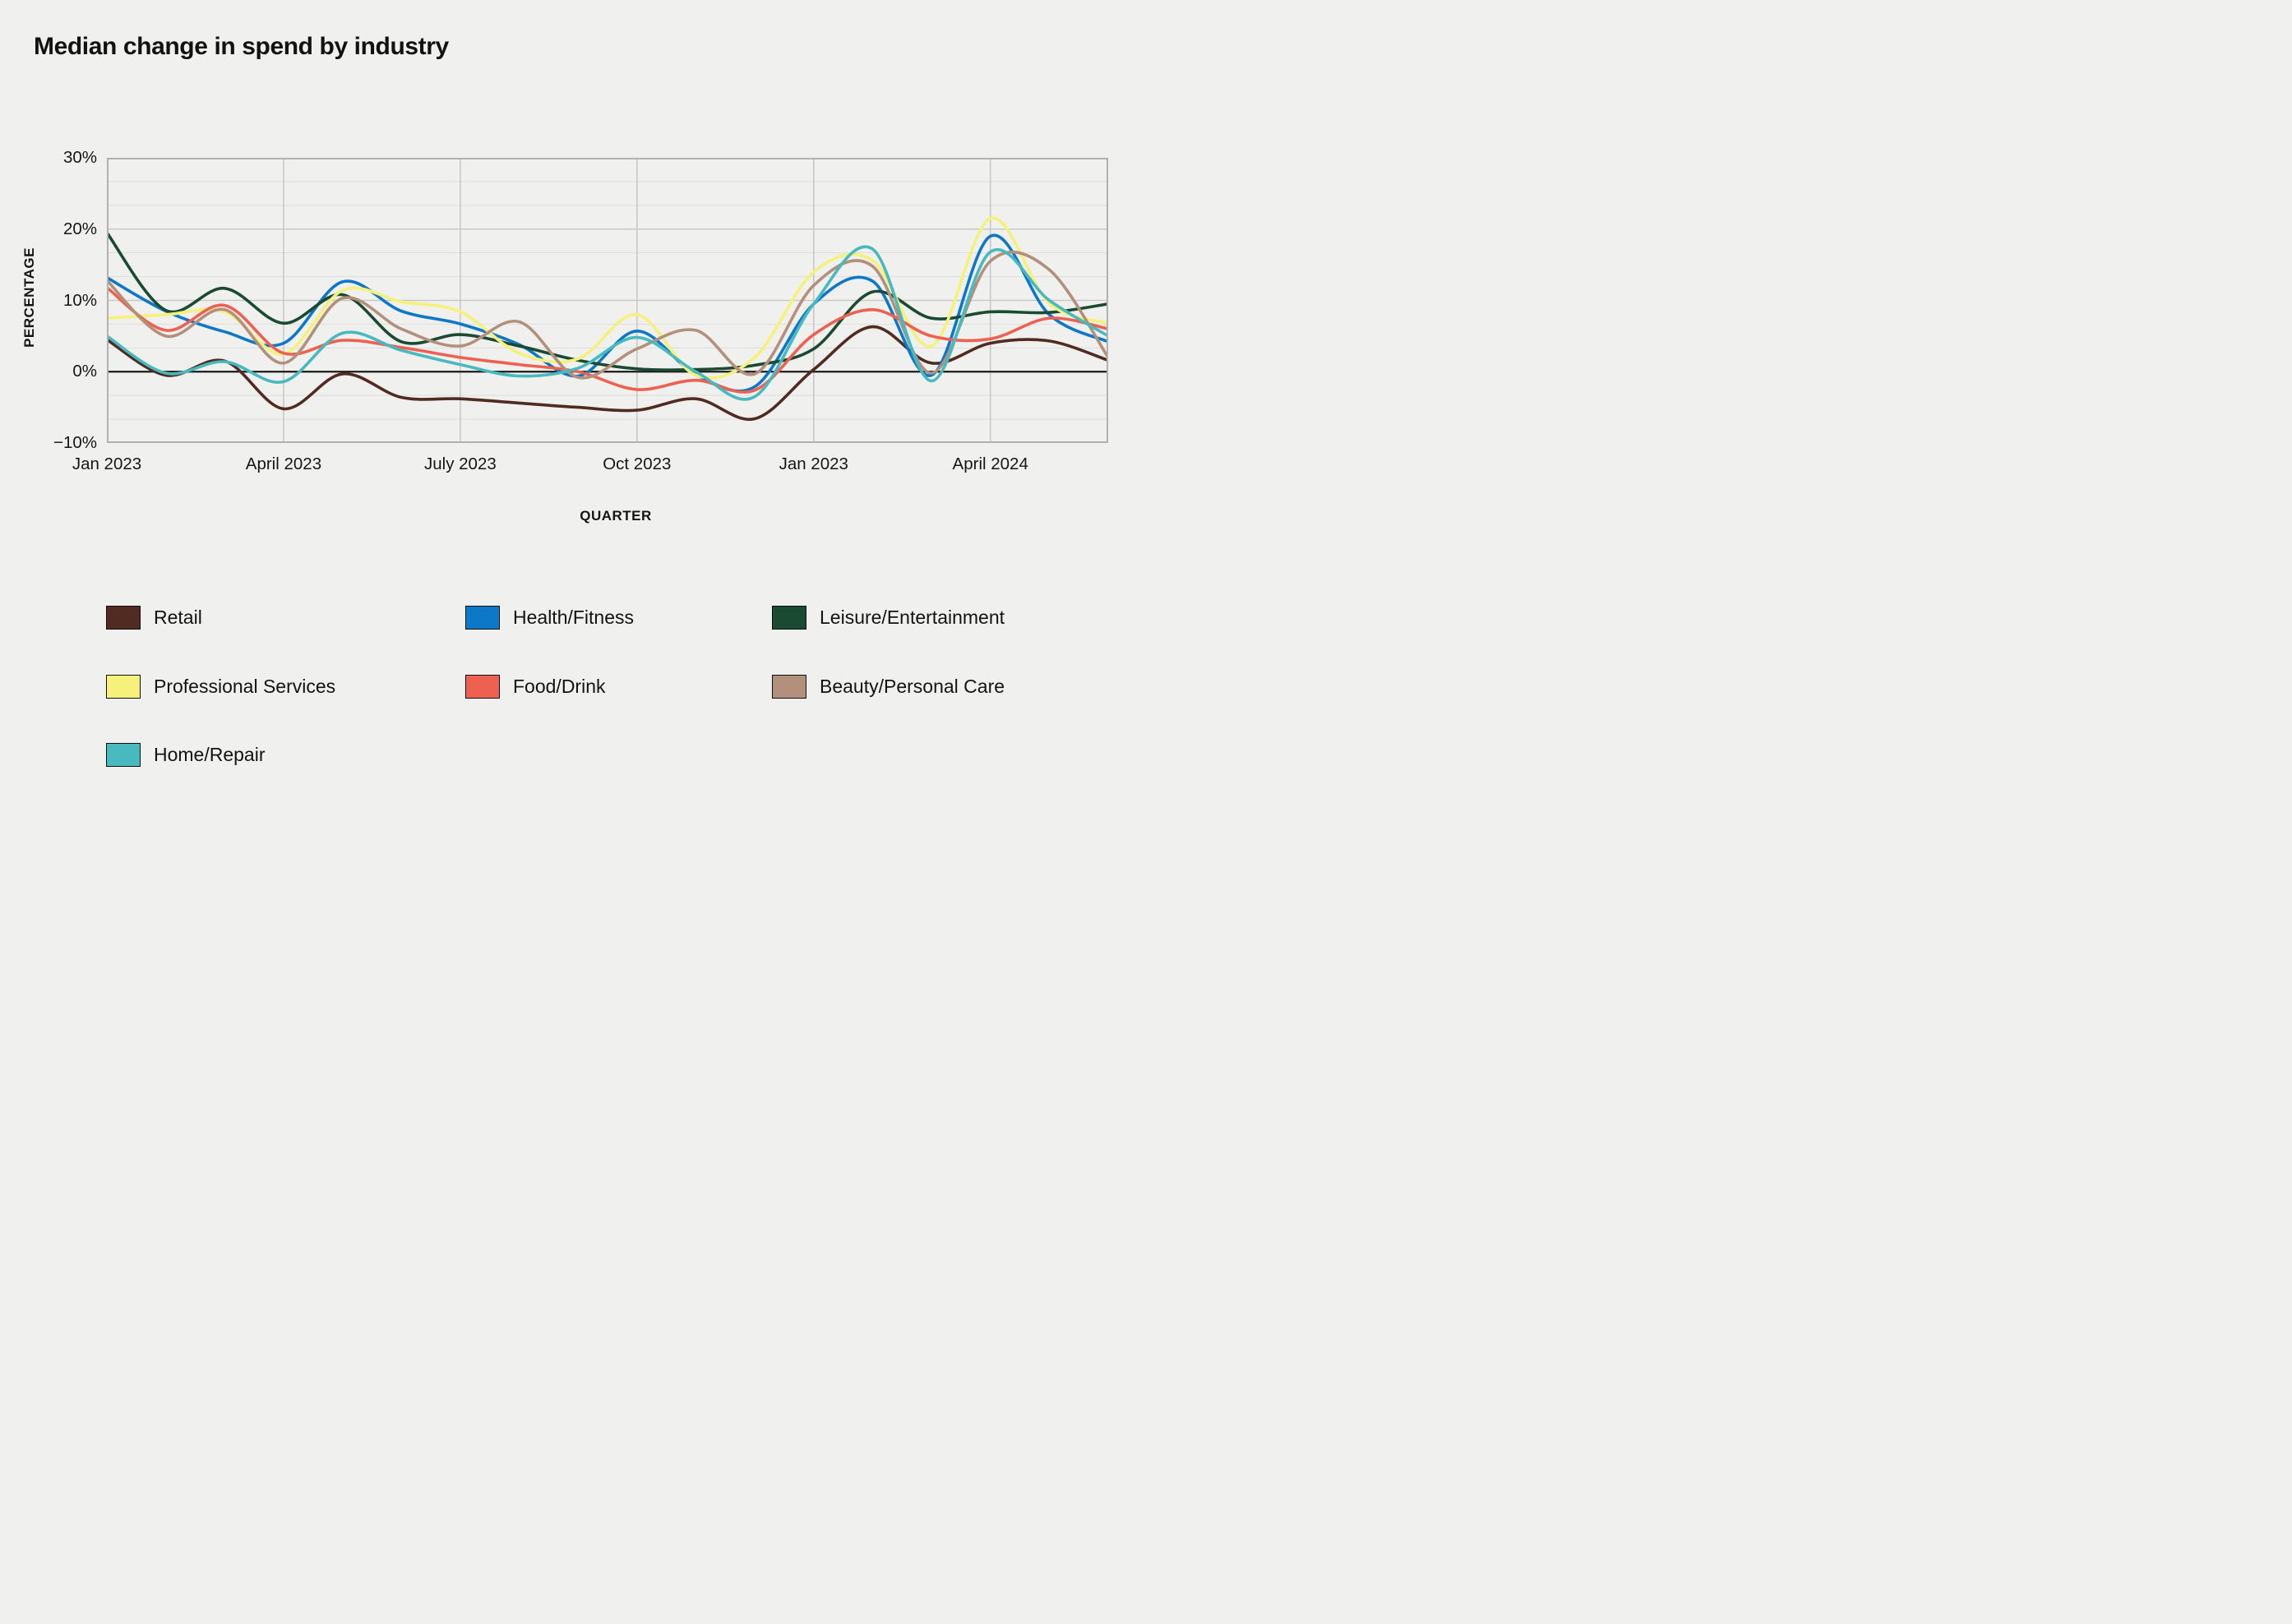  What do you see at coordinates (79, 157) in the screenshot?
I see `y-tick-label: 30%` at bounding box center [79, 157].